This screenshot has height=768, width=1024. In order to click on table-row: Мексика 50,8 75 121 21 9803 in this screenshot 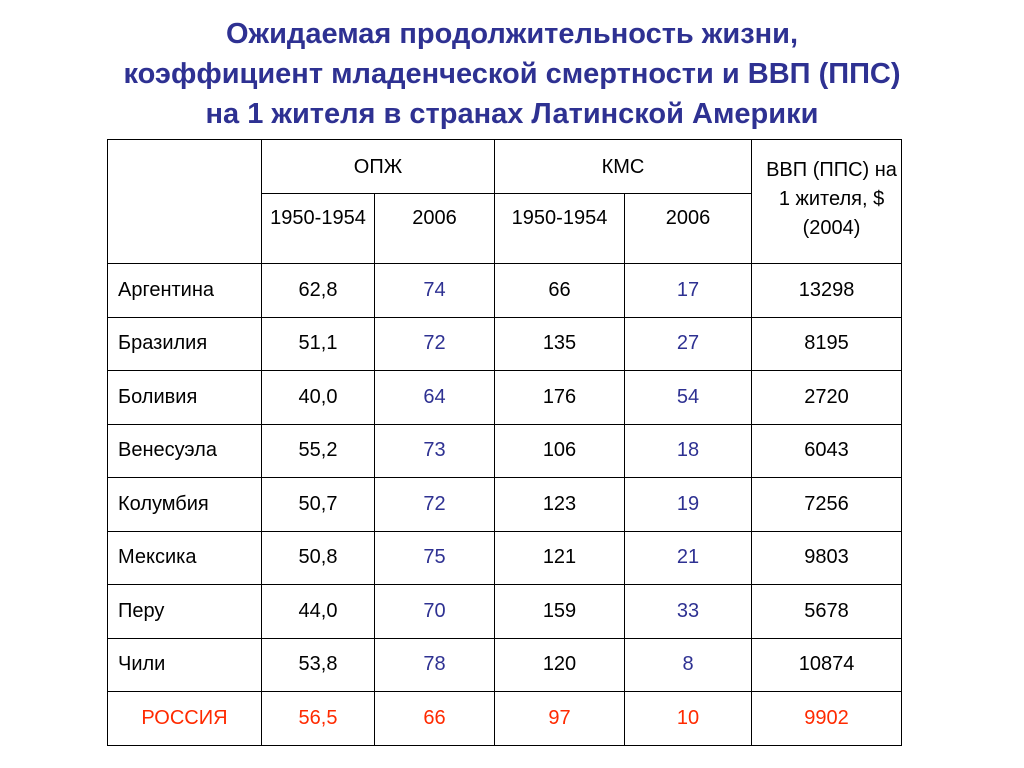, I will do `click(505, 557)`.